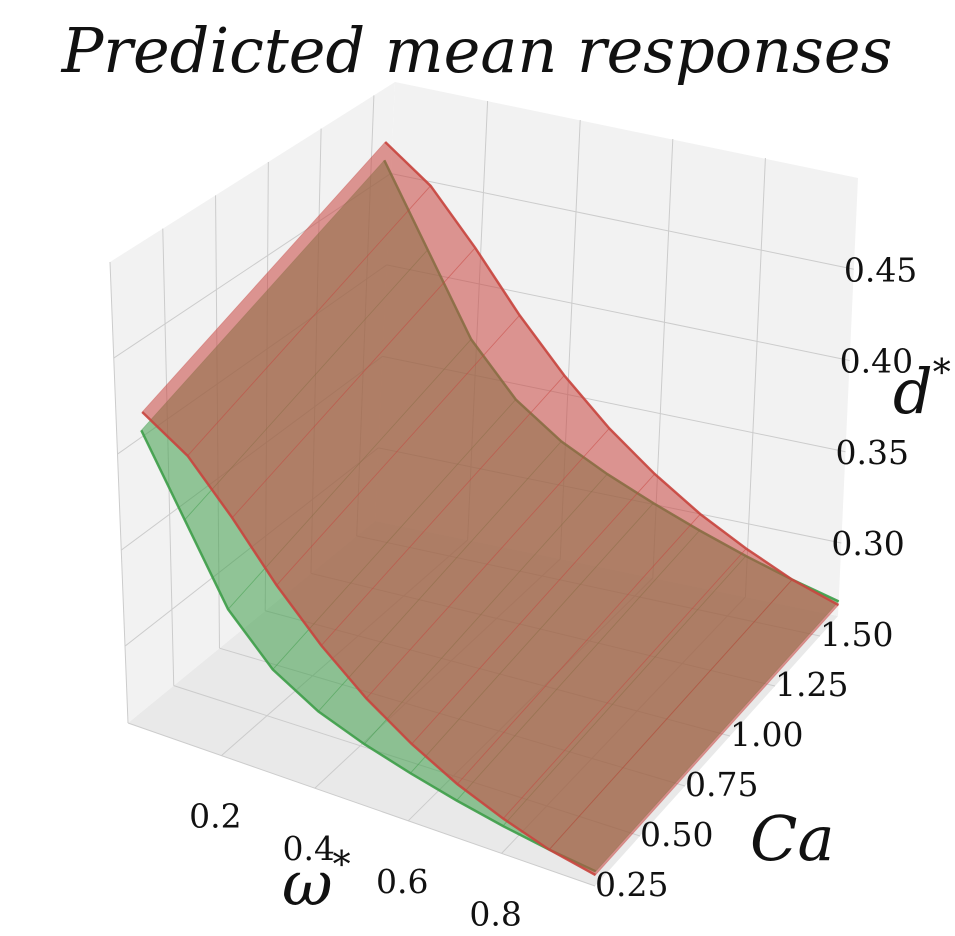  Describe the element at coordinates (792, 838) in the screenshot. I see `y-axis-label: Ca` at that location.